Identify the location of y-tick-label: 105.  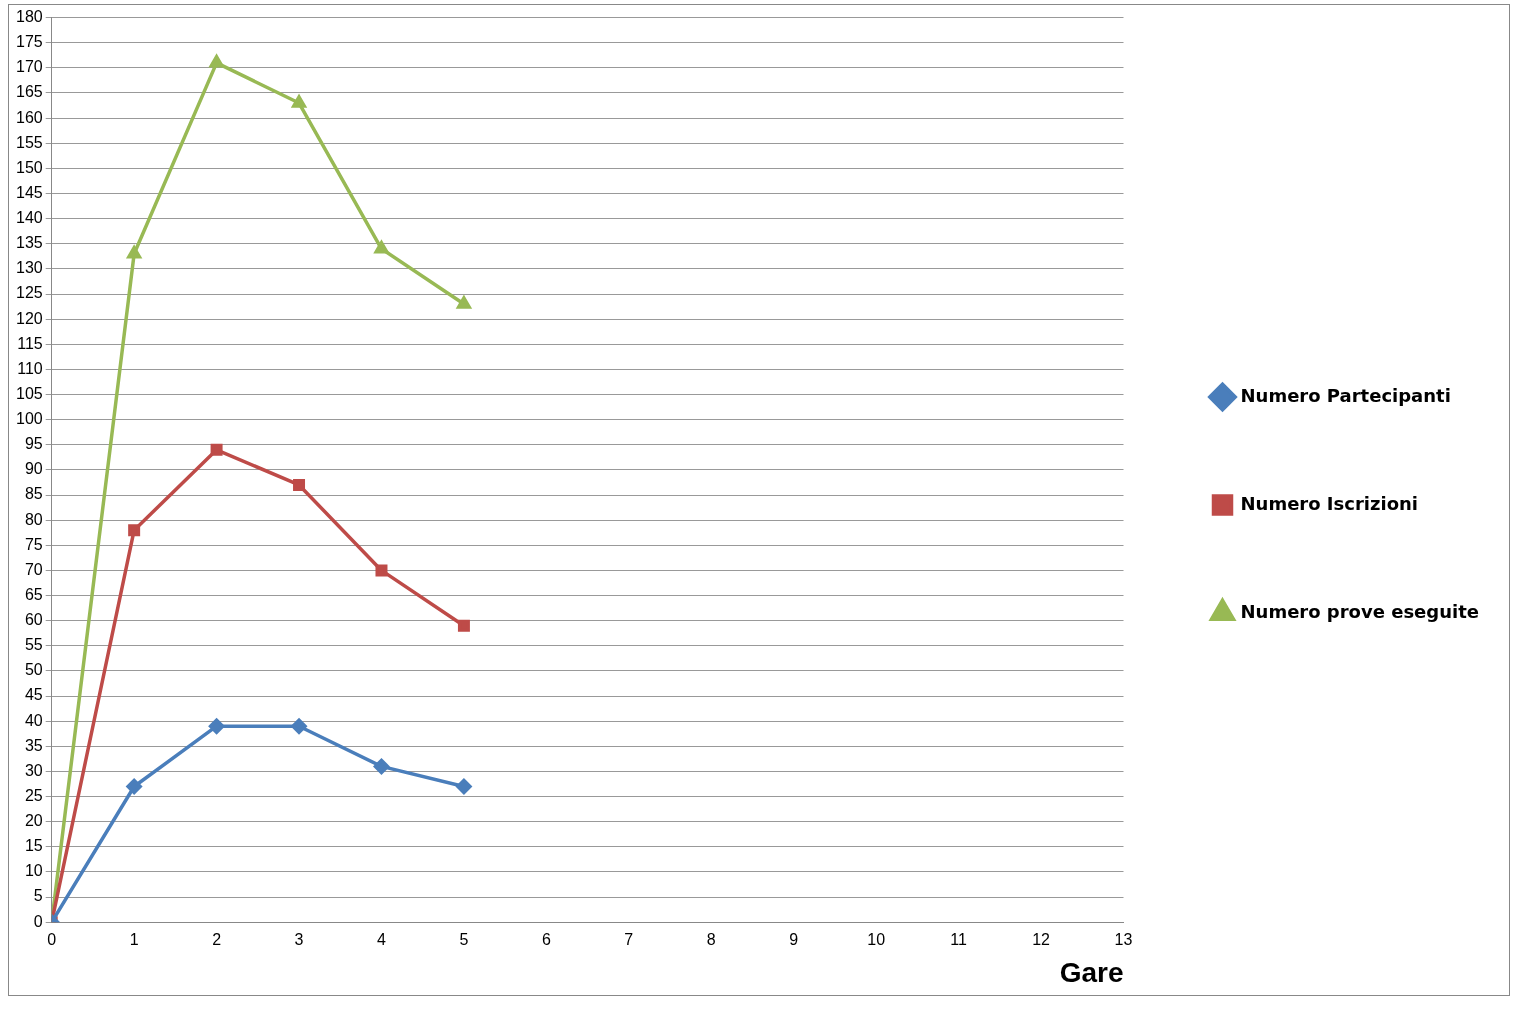
(29, 393).